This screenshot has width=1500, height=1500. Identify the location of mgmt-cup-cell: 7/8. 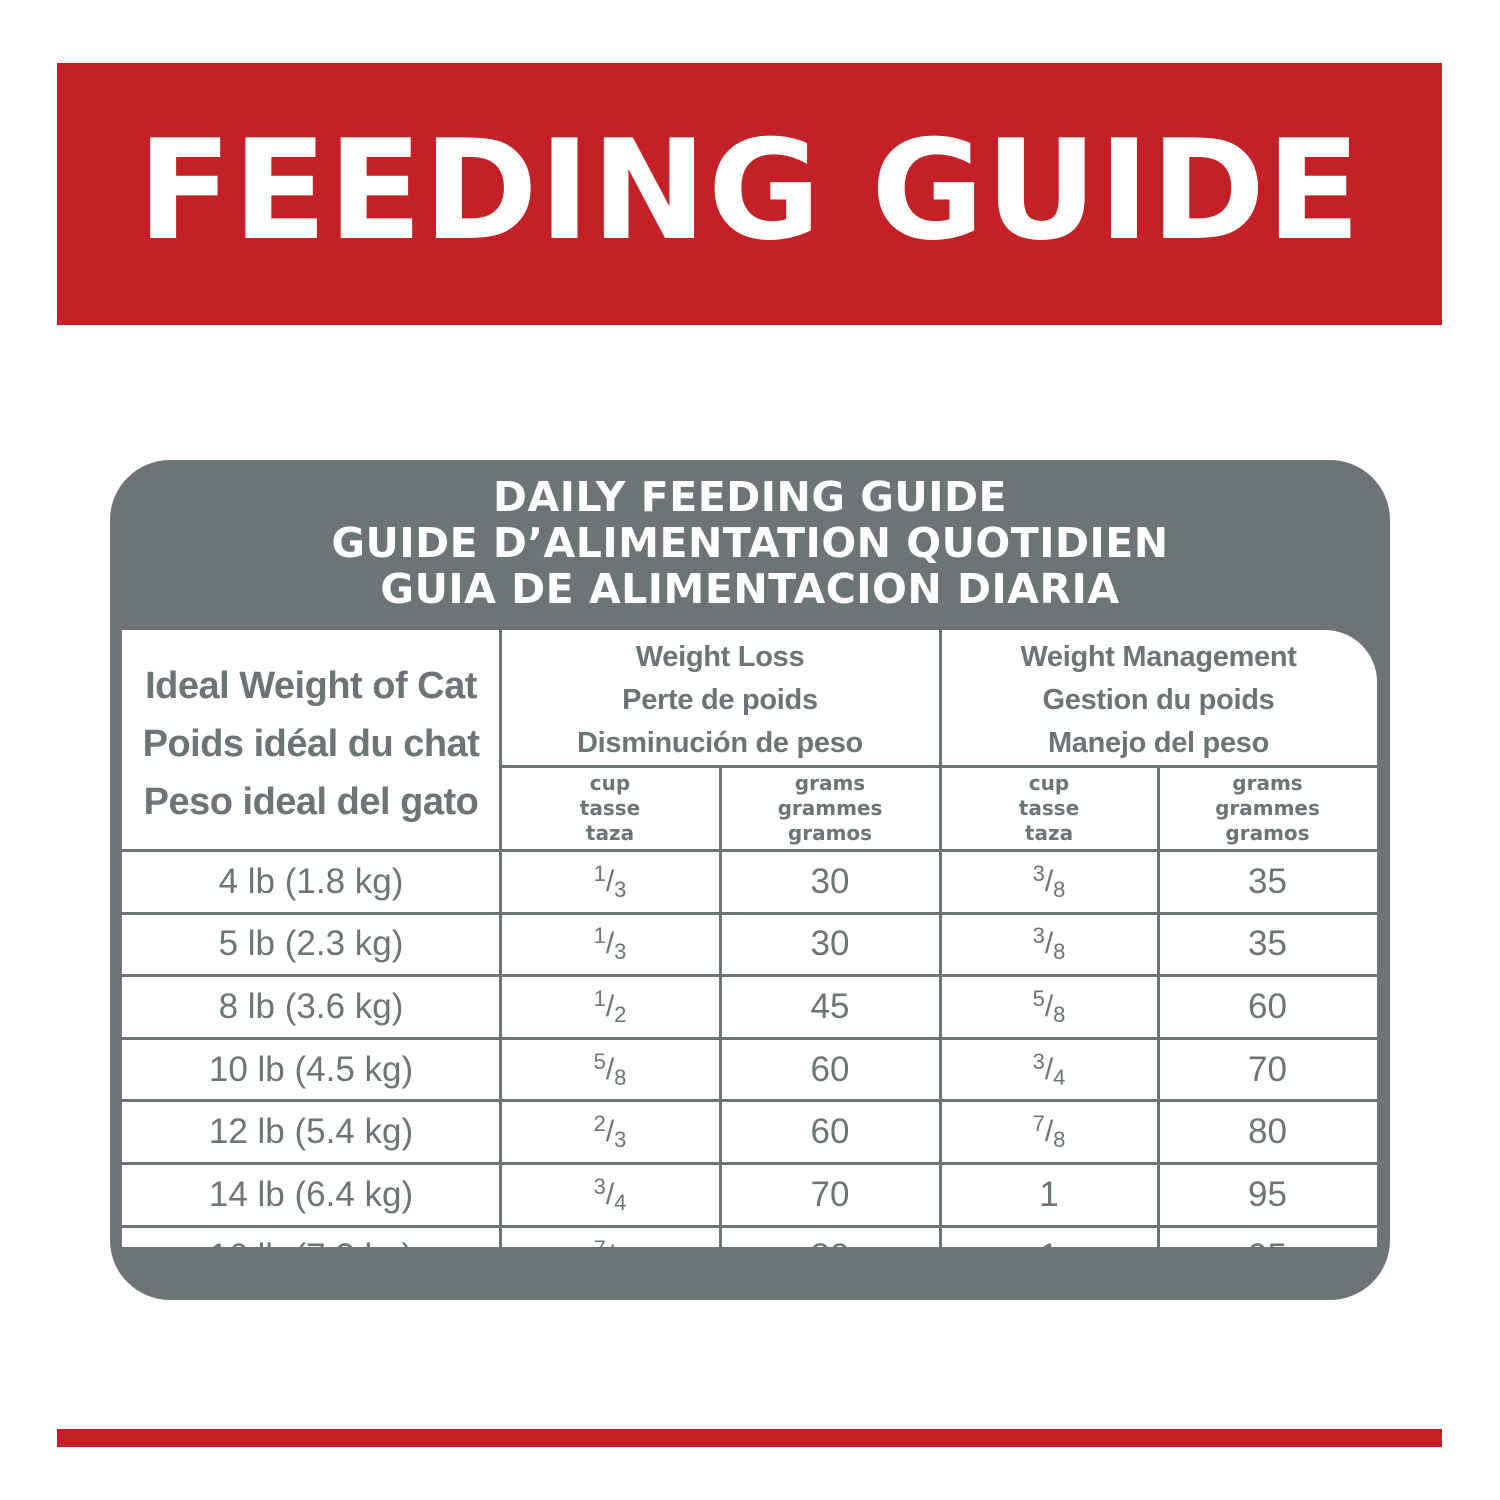
(1049, 1132).